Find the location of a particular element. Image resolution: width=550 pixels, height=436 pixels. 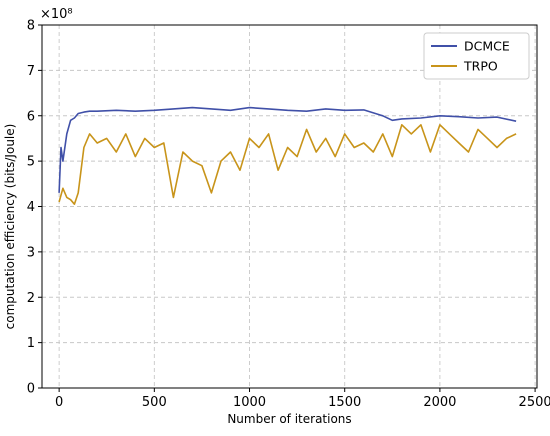

x-axis-label: Number of iterations is located at coordinates (289, 419).